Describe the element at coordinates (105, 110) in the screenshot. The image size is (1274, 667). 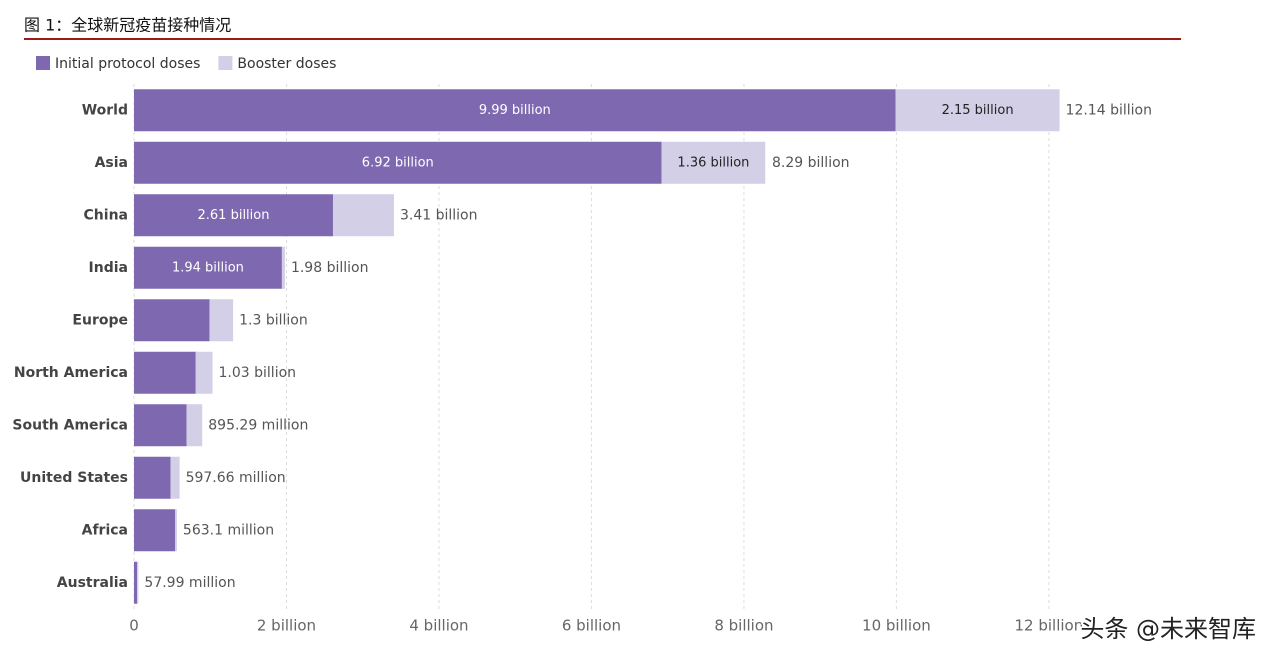
I see `y-tick-label: World` at that location.